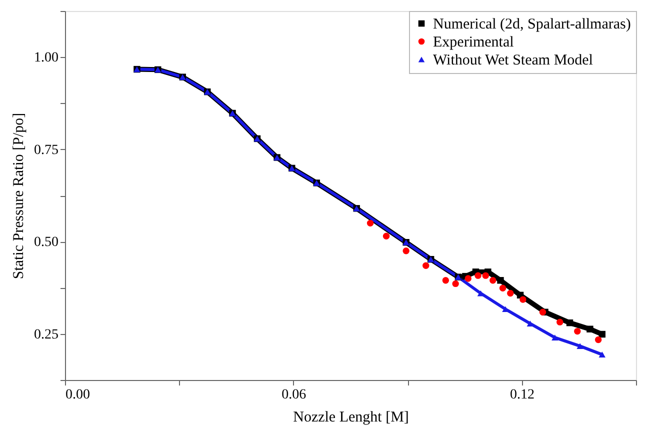 This screenshot has width=652, height=434. What do you see at coordinates (78, 395) in the screenshot?
I see `x-tick-label: 0.00` at bounding box center [78, 395].